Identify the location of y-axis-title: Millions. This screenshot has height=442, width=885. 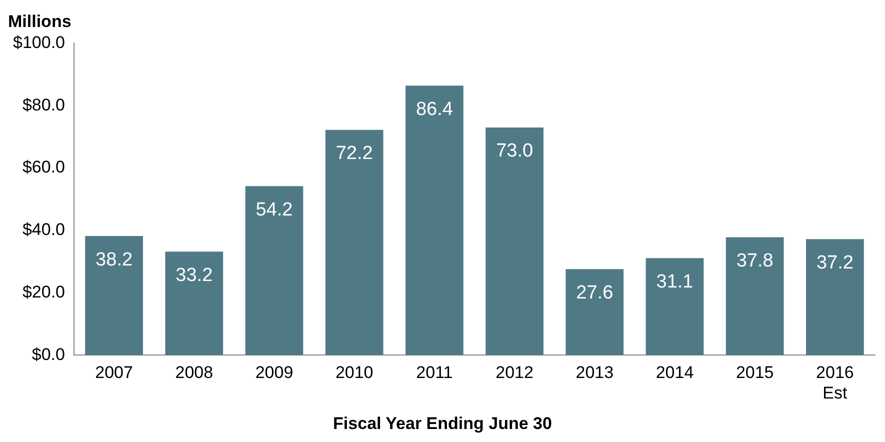
(40, 22).